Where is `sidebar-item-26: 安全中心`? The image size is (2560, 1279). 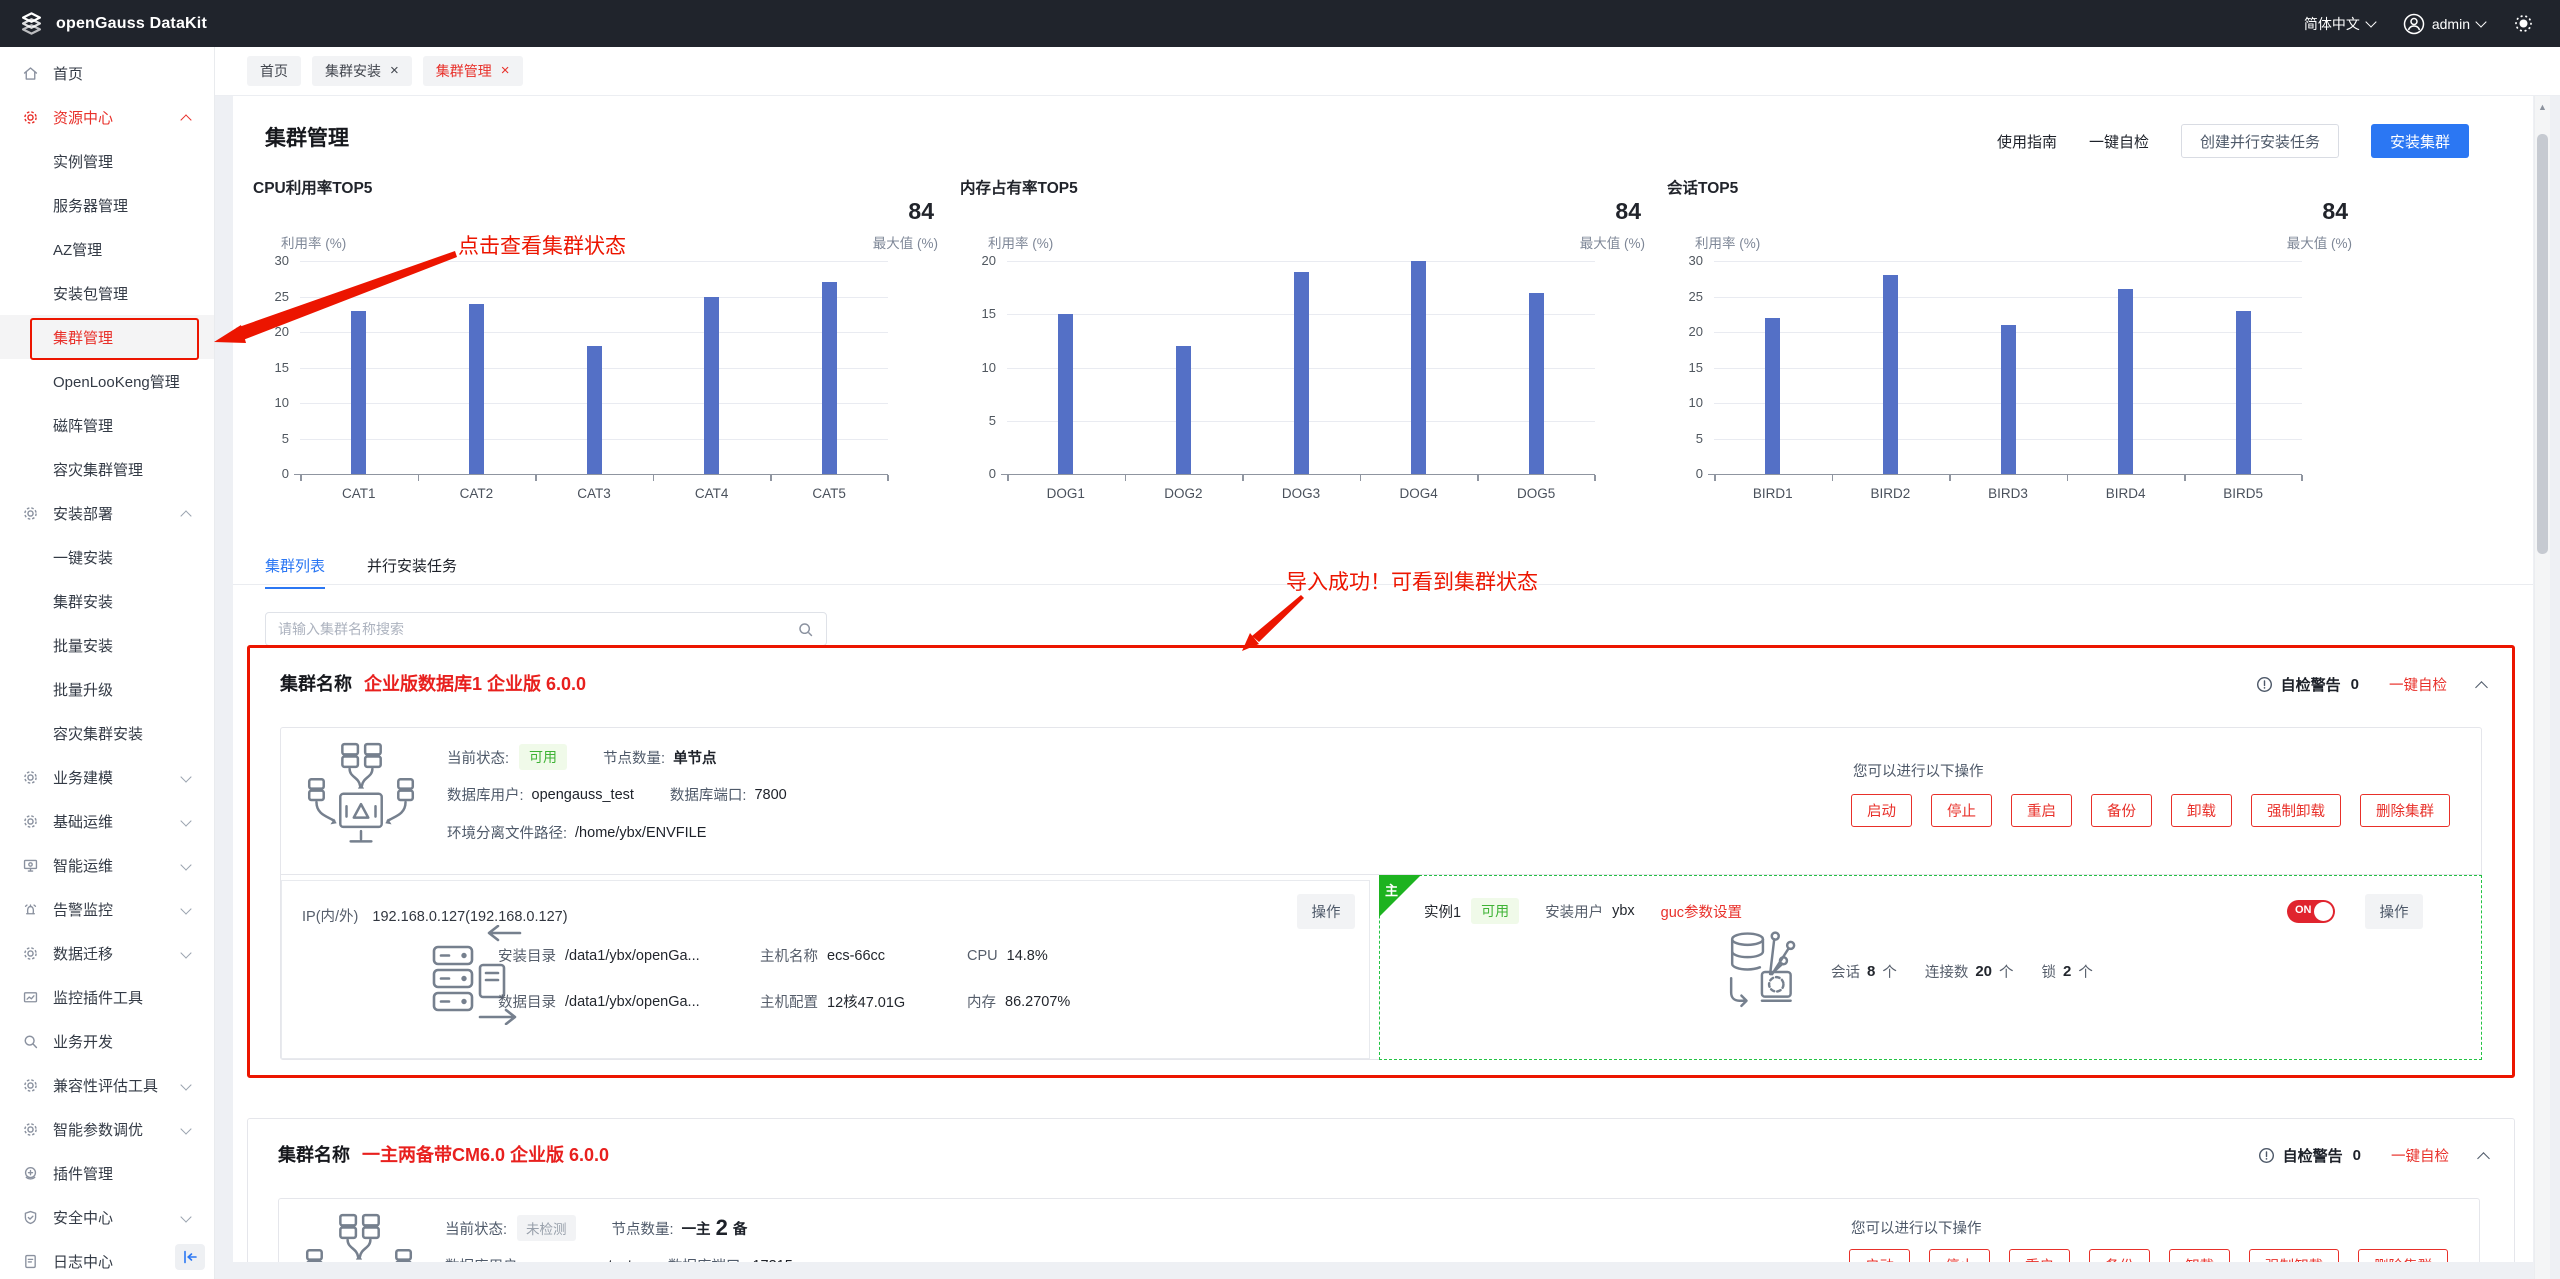
sidebar-item-26: 安全中心 is located at coordinates (107, 1217).